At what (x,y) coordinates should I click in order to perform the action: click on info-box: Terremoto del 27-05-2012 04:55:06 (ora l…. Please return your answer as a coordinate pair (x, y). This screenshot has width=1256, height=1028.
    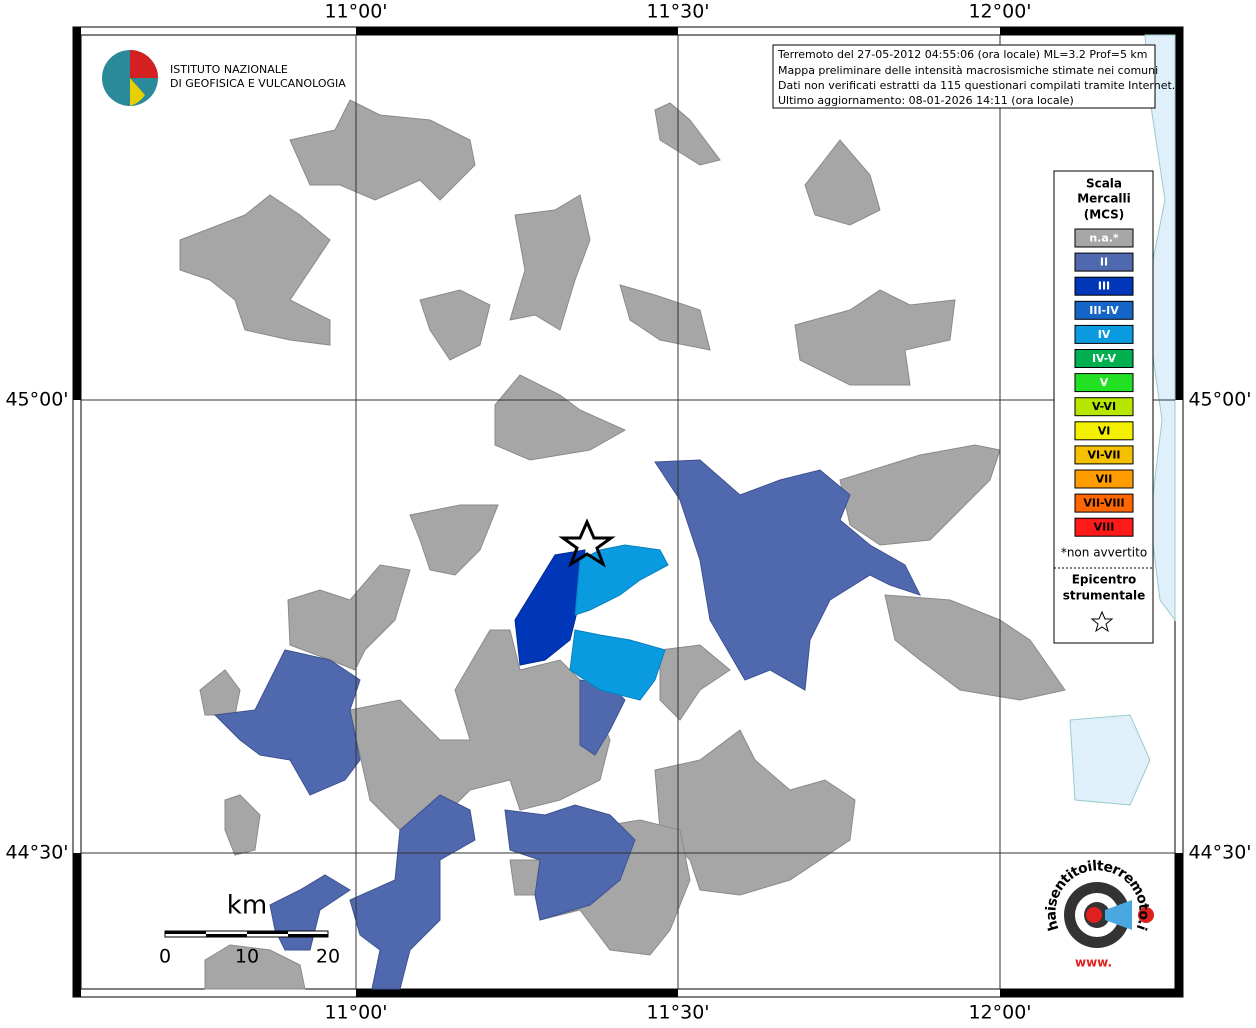
    Looking at the image, I should click on (973, 76).